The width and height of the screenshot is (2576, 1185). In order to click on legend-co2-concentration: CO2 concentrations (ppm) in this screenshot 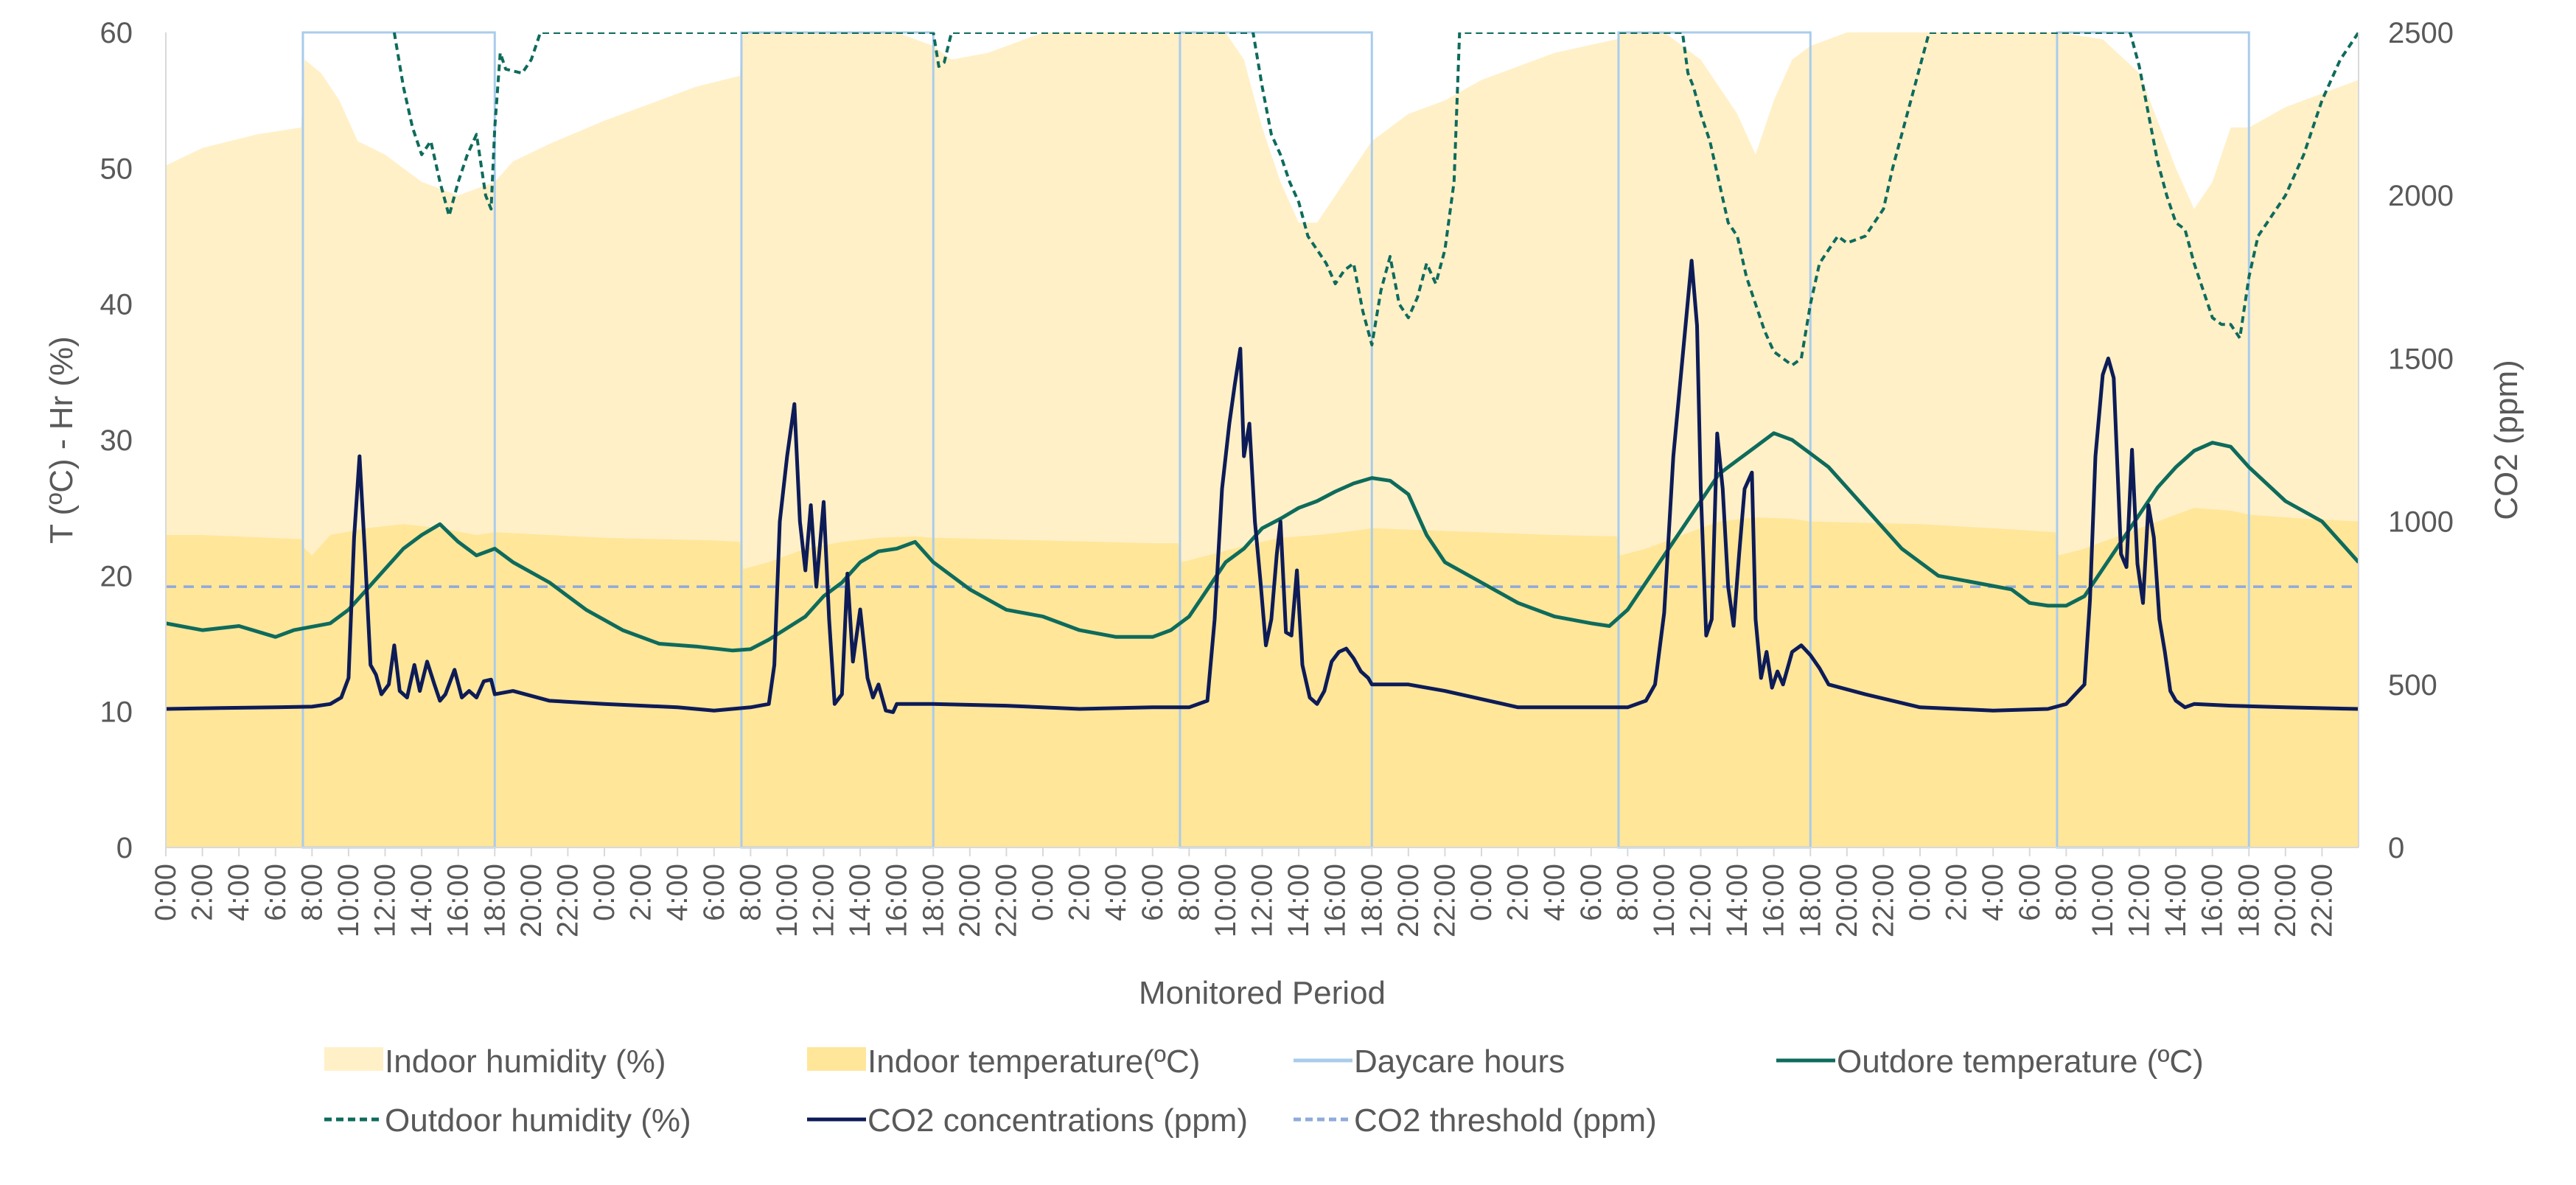, I will do `click(1027, 1120)`.